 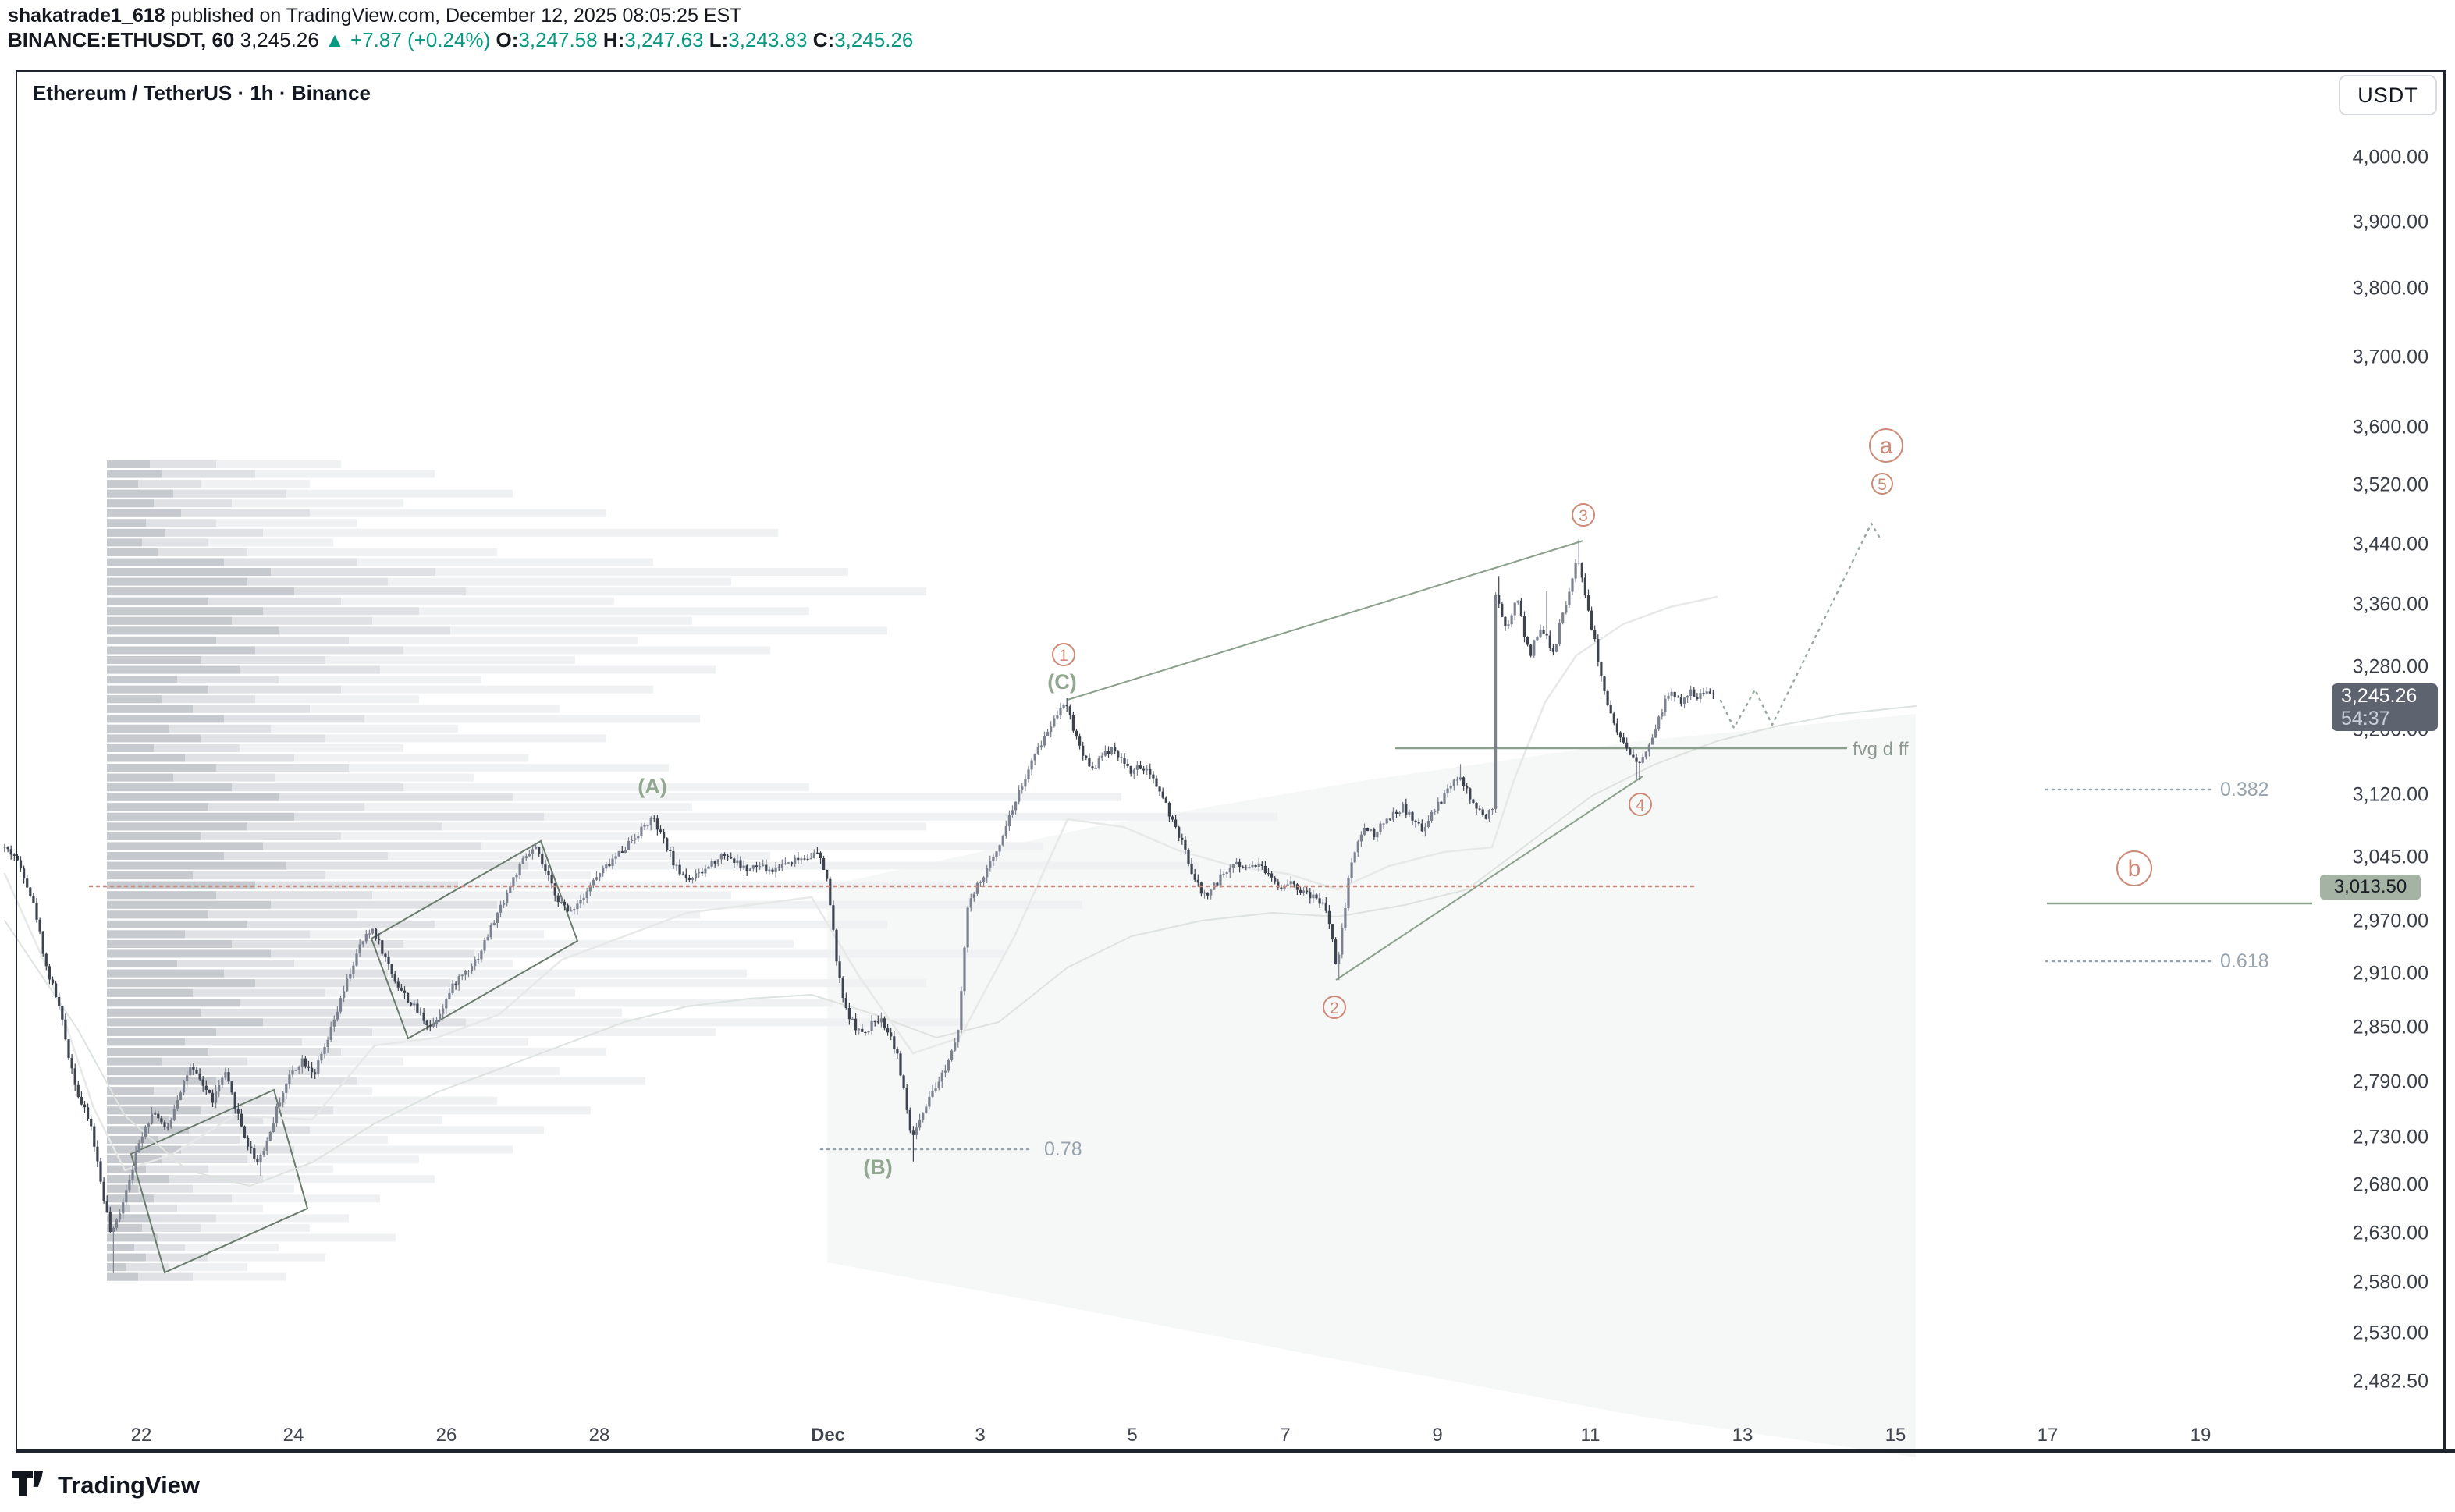 What do you see at coordinates (2390, 1233) in the screenshot?
I see `price-tick-2630: 2,630.00` at bounding box center [2390, 1233].